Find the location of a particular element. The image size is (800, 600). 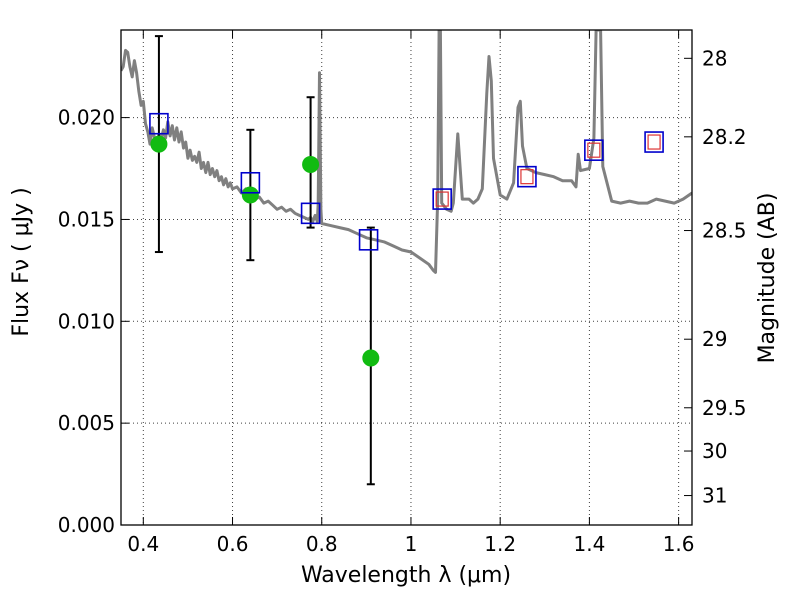

x-tick-label: 0.6 is located at coordinates (233, 544).